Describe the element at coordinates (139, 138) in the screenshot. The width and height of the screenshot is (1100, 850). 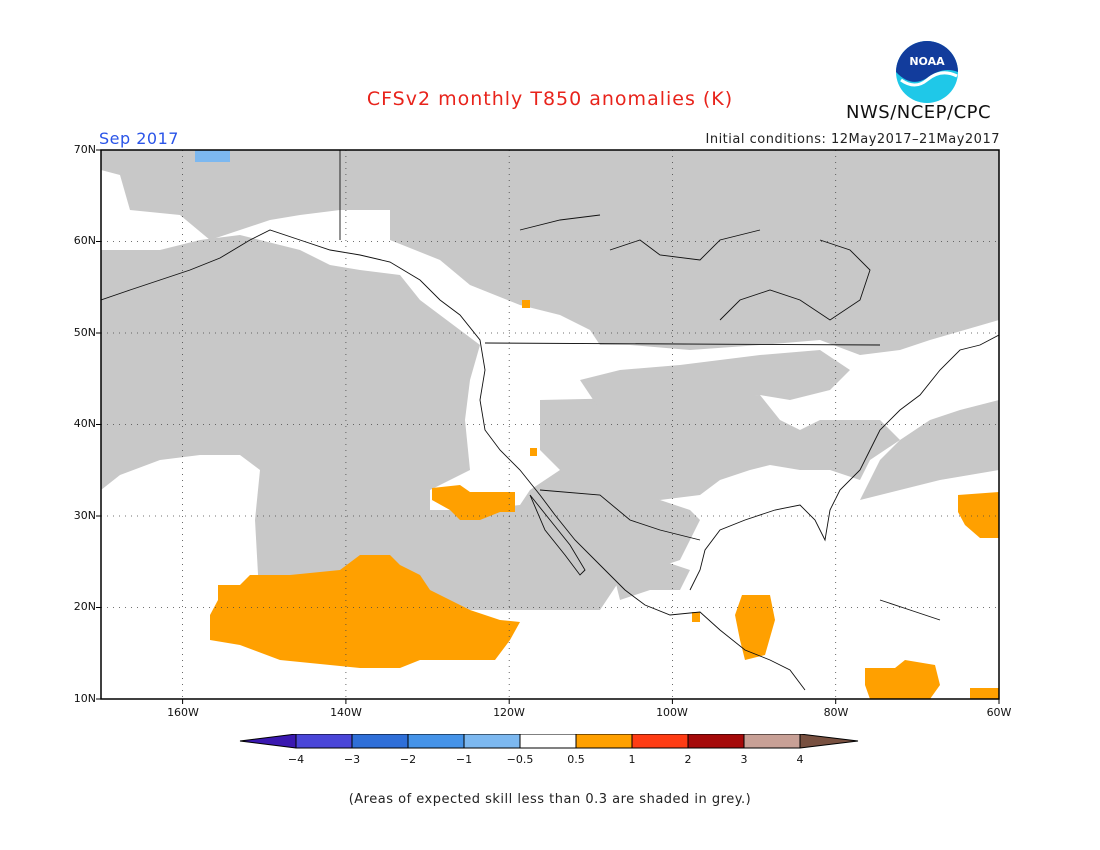
I see `forecast-month: Sep 2017` at that location.